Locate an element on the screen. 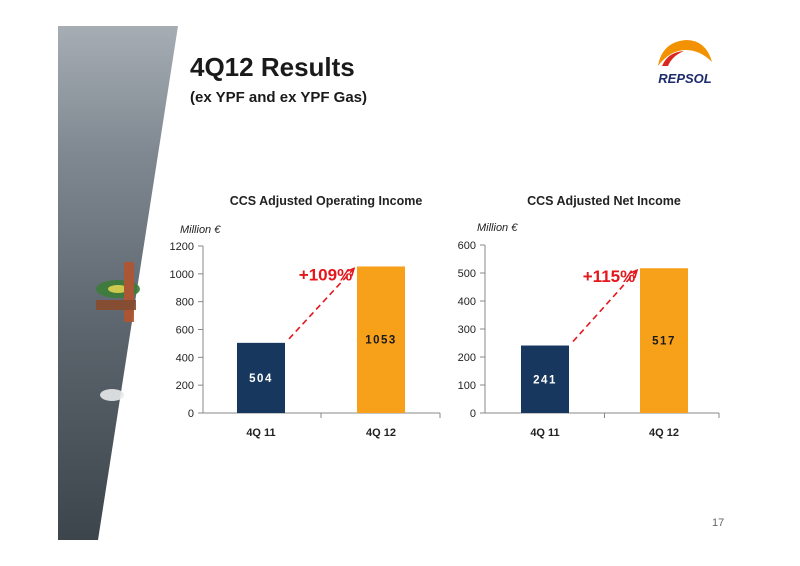 Image resolution: width=800 pixels, height=566 pixels. chart-1-y-tick-label: 400 is located at coordinates (185, 358).